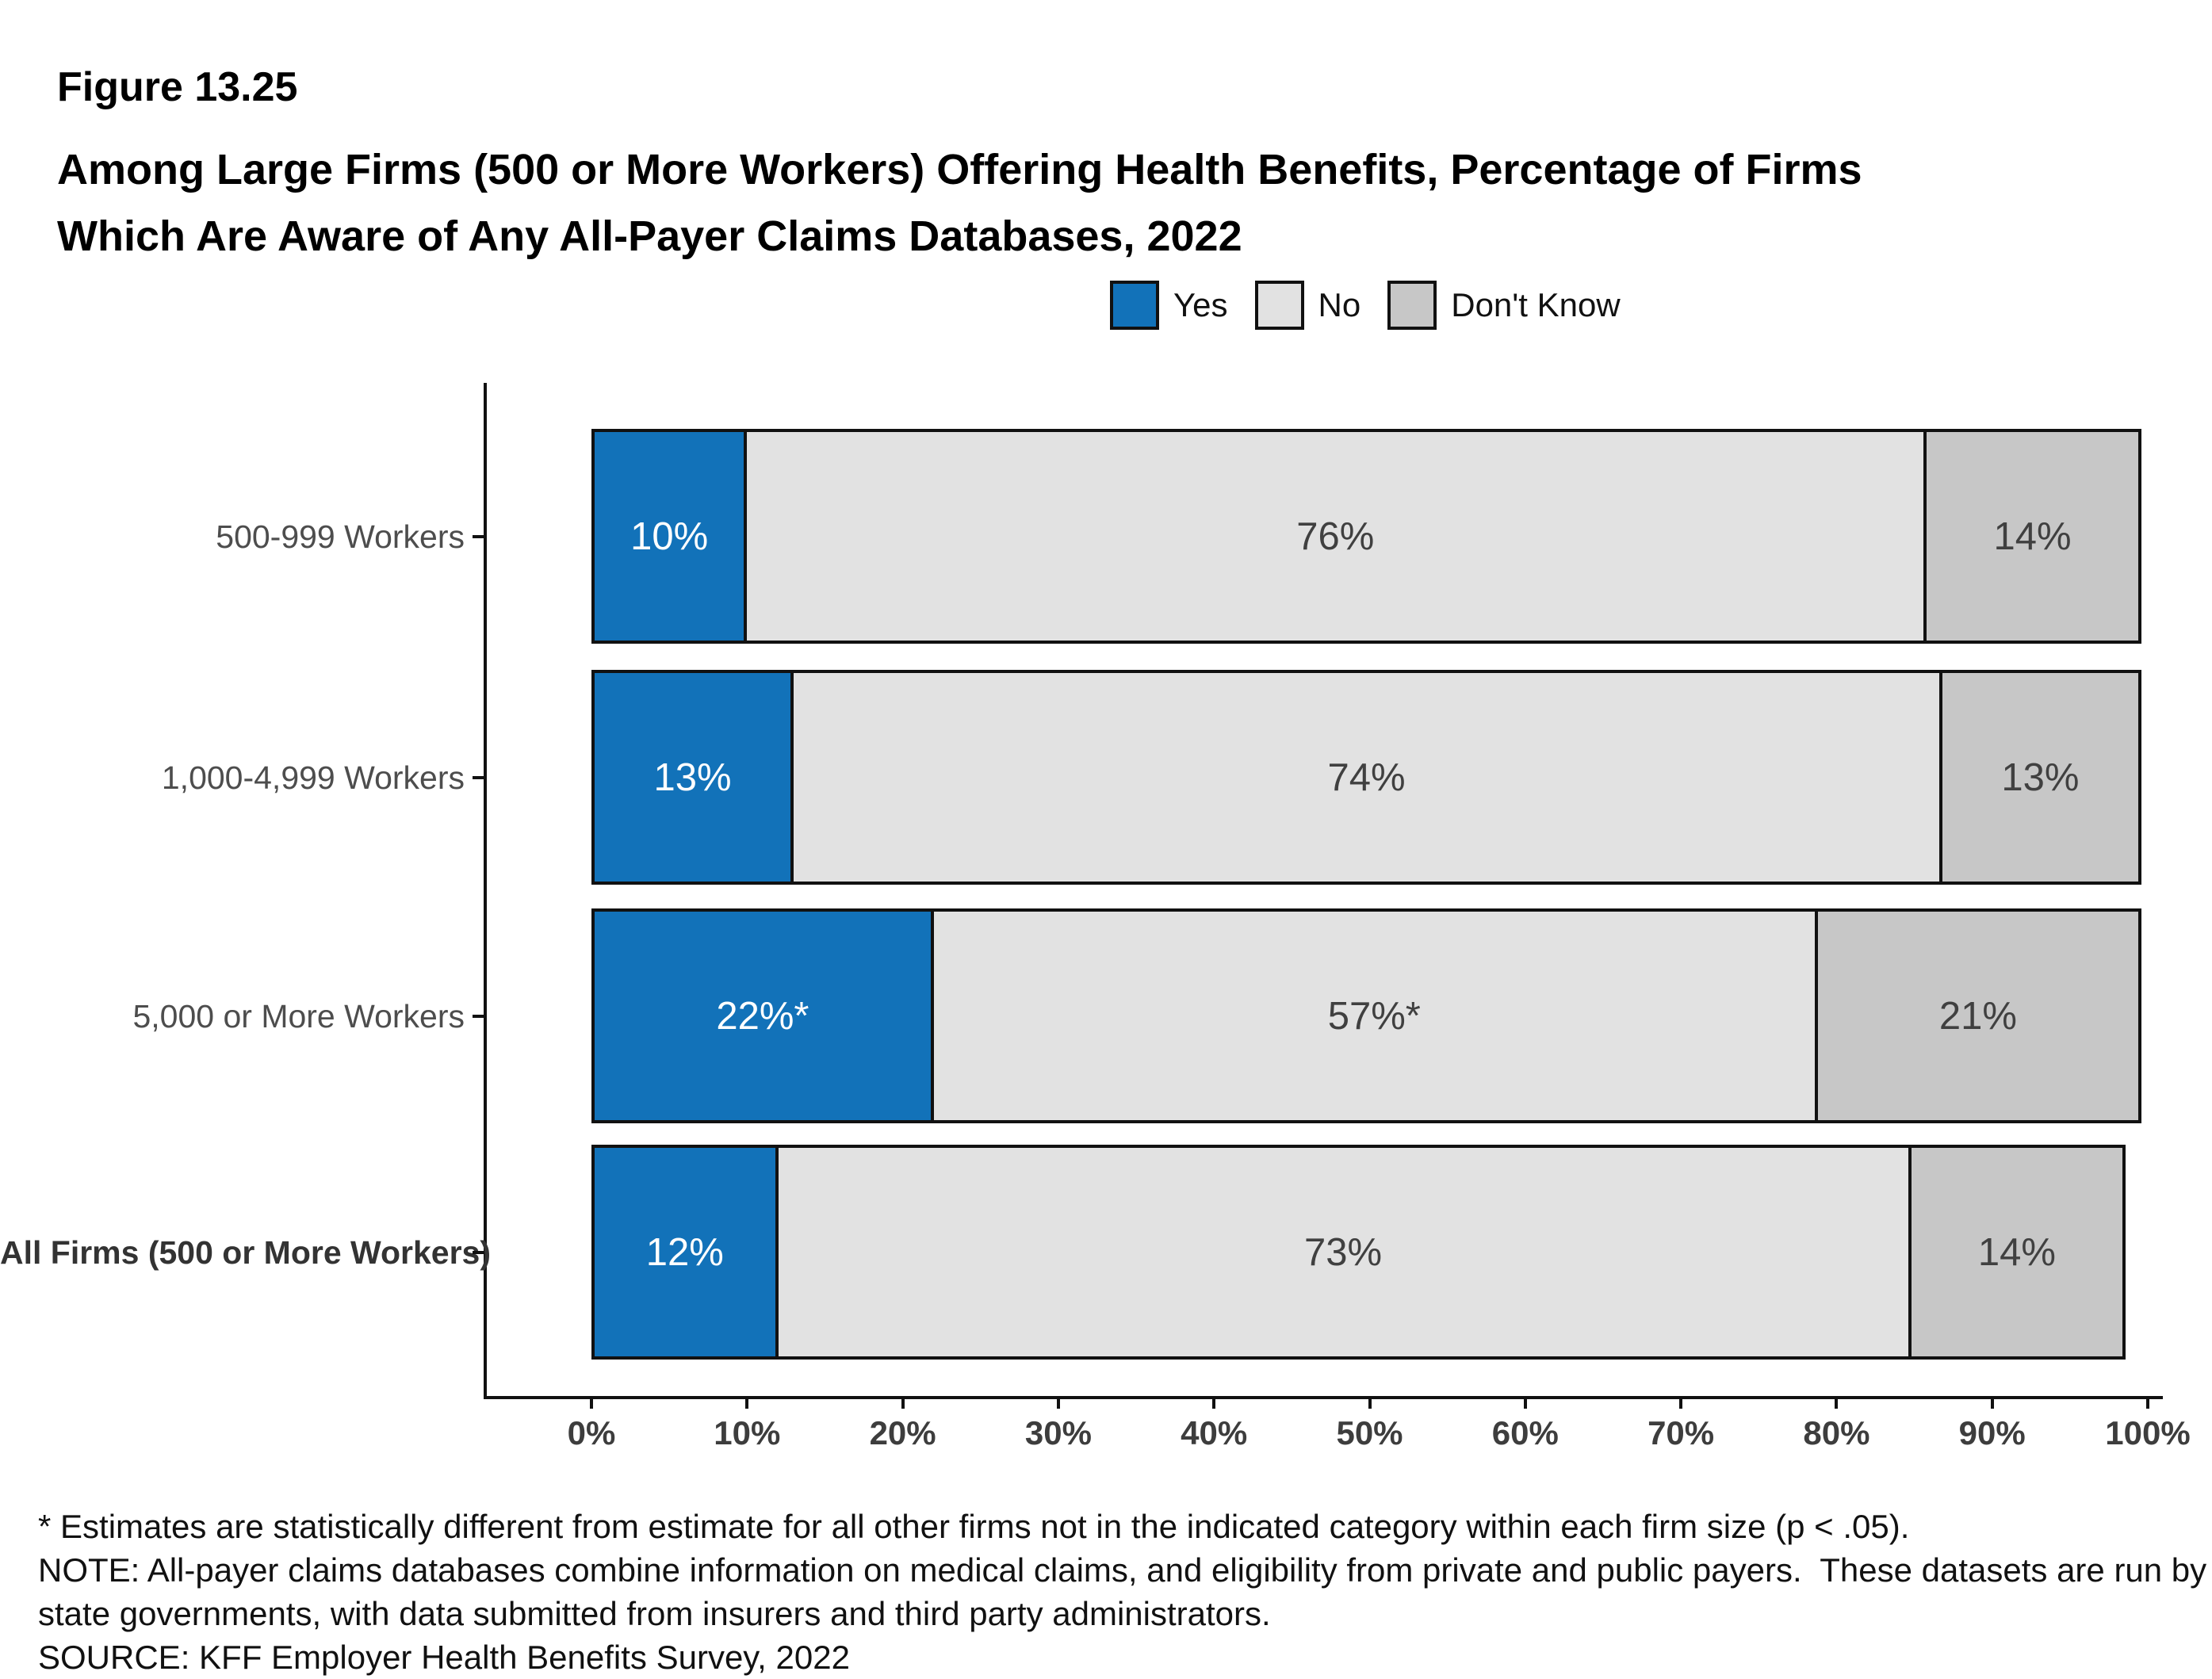 Image resolution: width=2212 pixels, height=1679 pixels. I want to click on x-axis-tick-label: 90%, so click(1992, 1432).